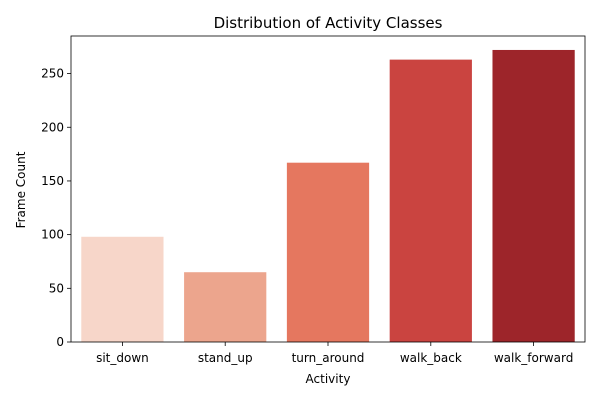 This screenshot has height=400, width=600. I want to click on x-tick-label: stand_up, so click(225, 358).